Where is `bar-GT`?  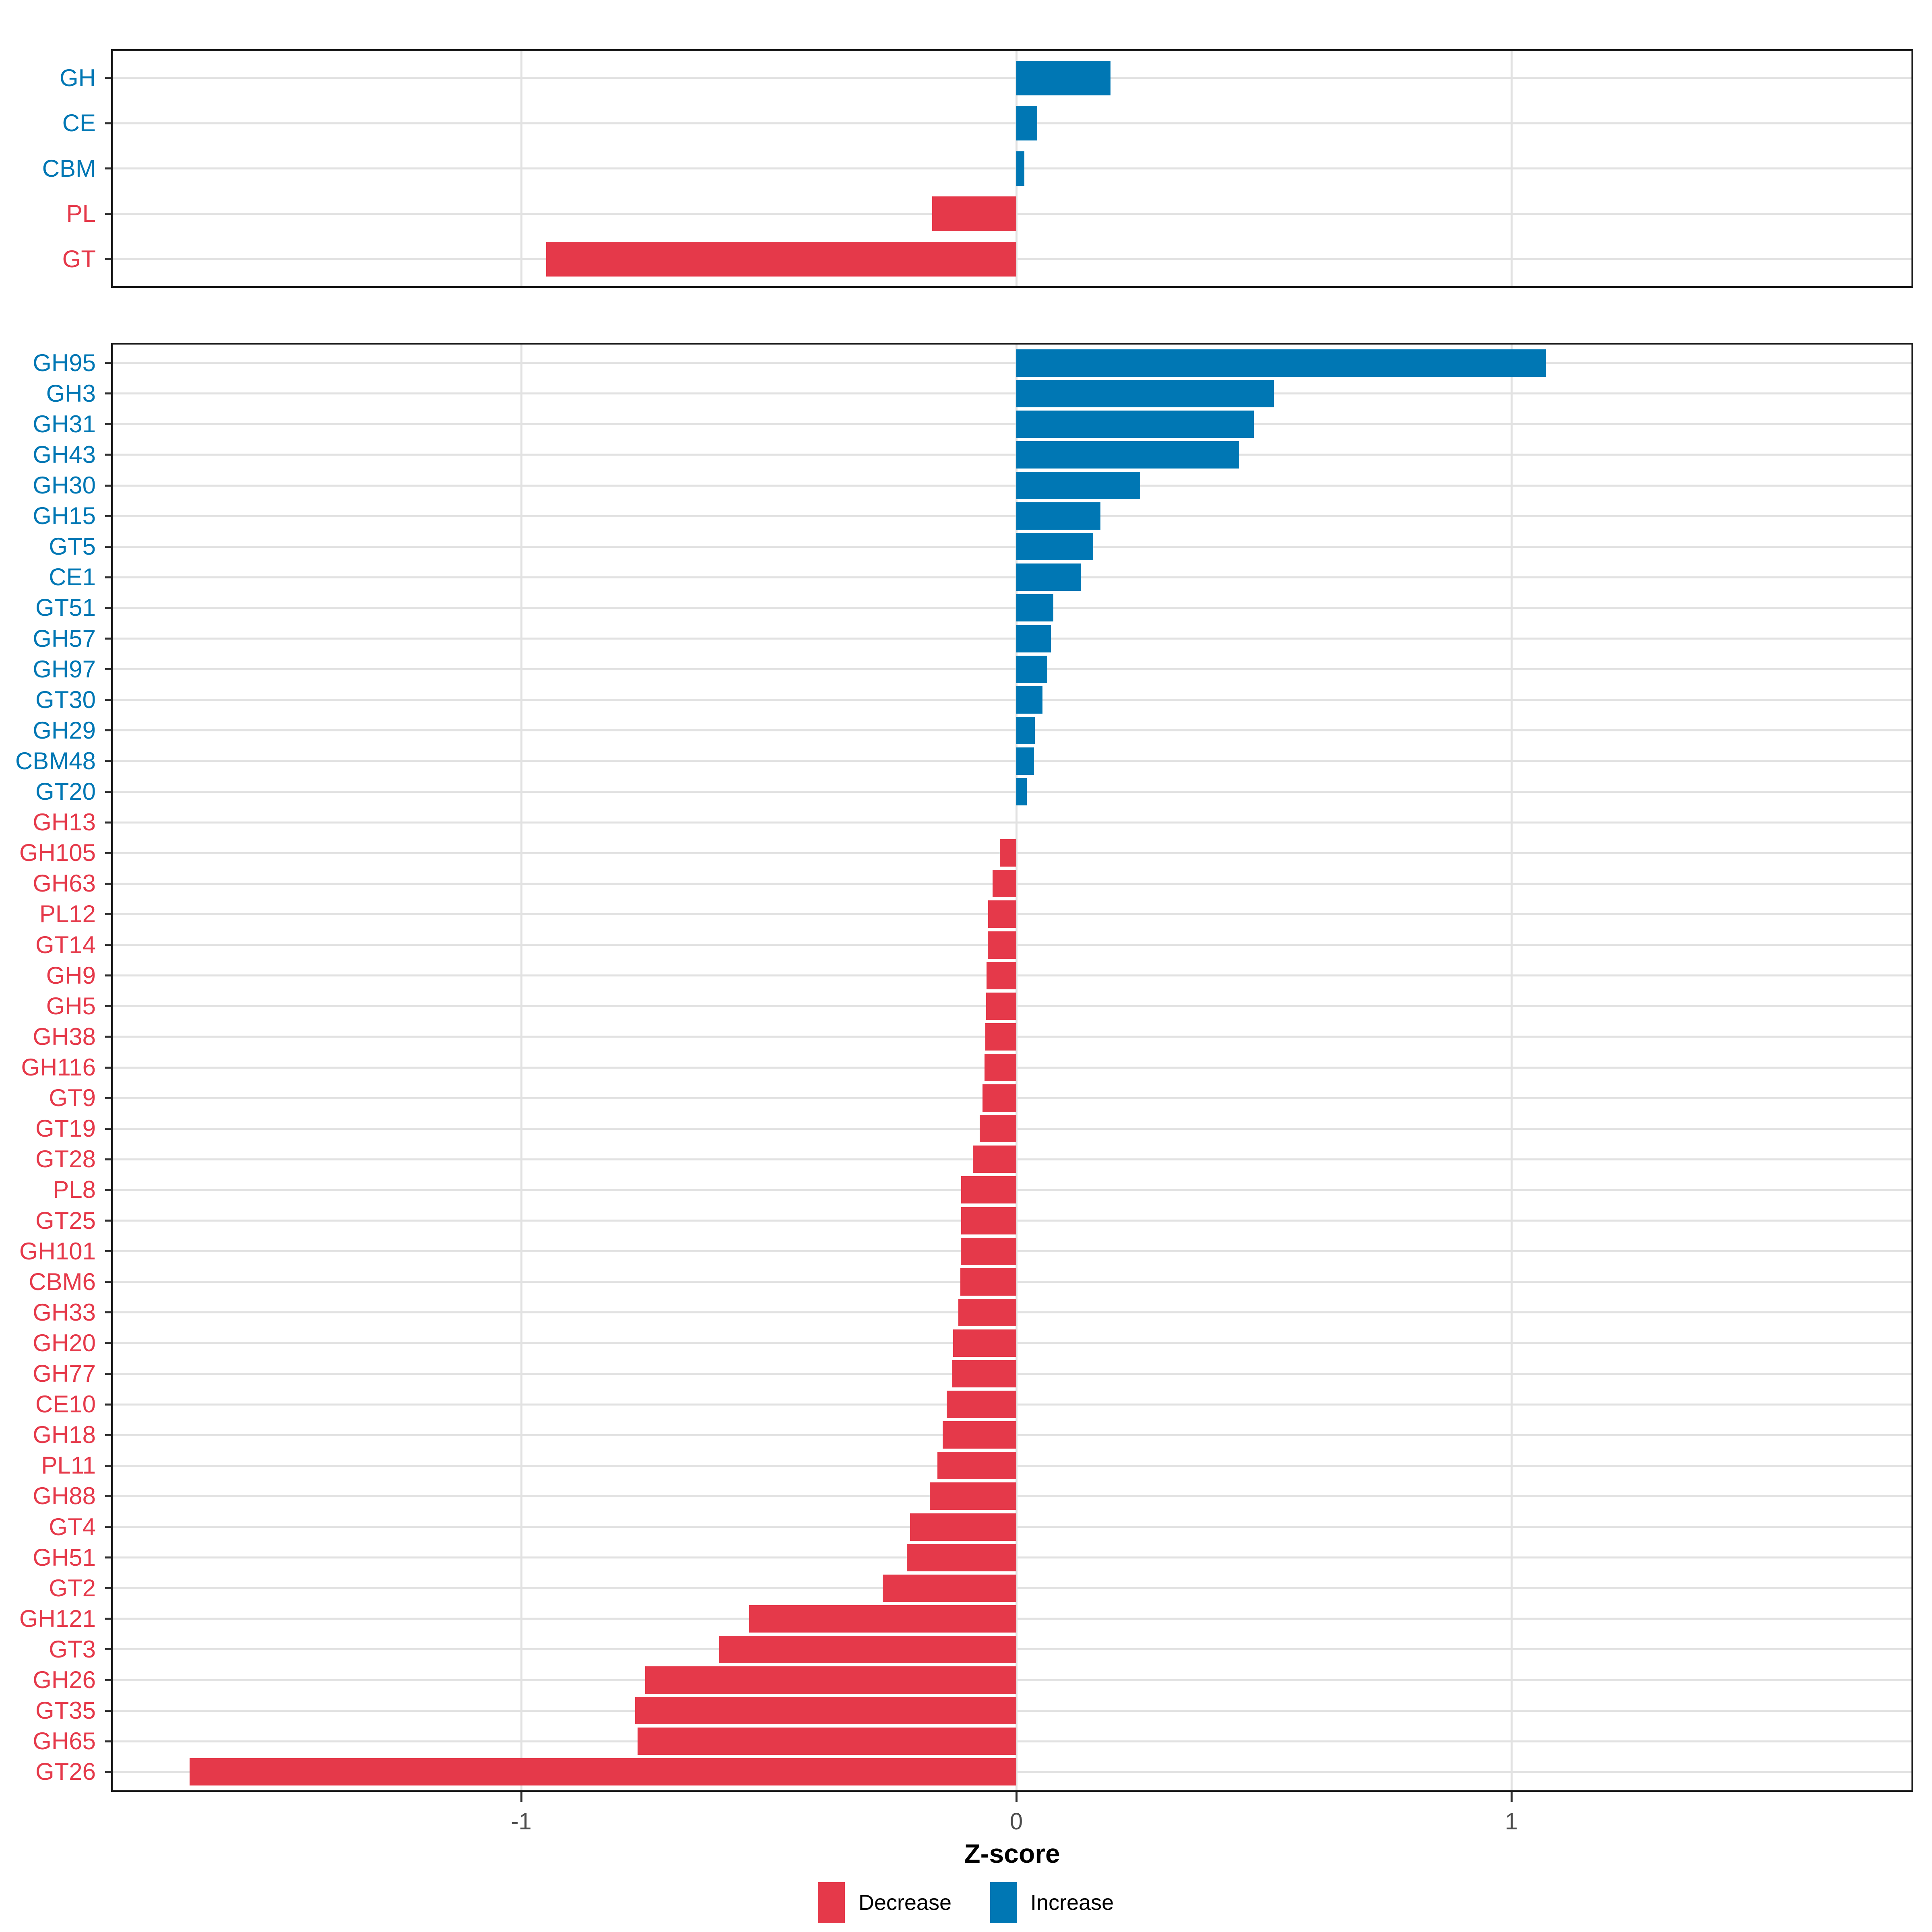 bar-GT is located at coordinates (781, 259).